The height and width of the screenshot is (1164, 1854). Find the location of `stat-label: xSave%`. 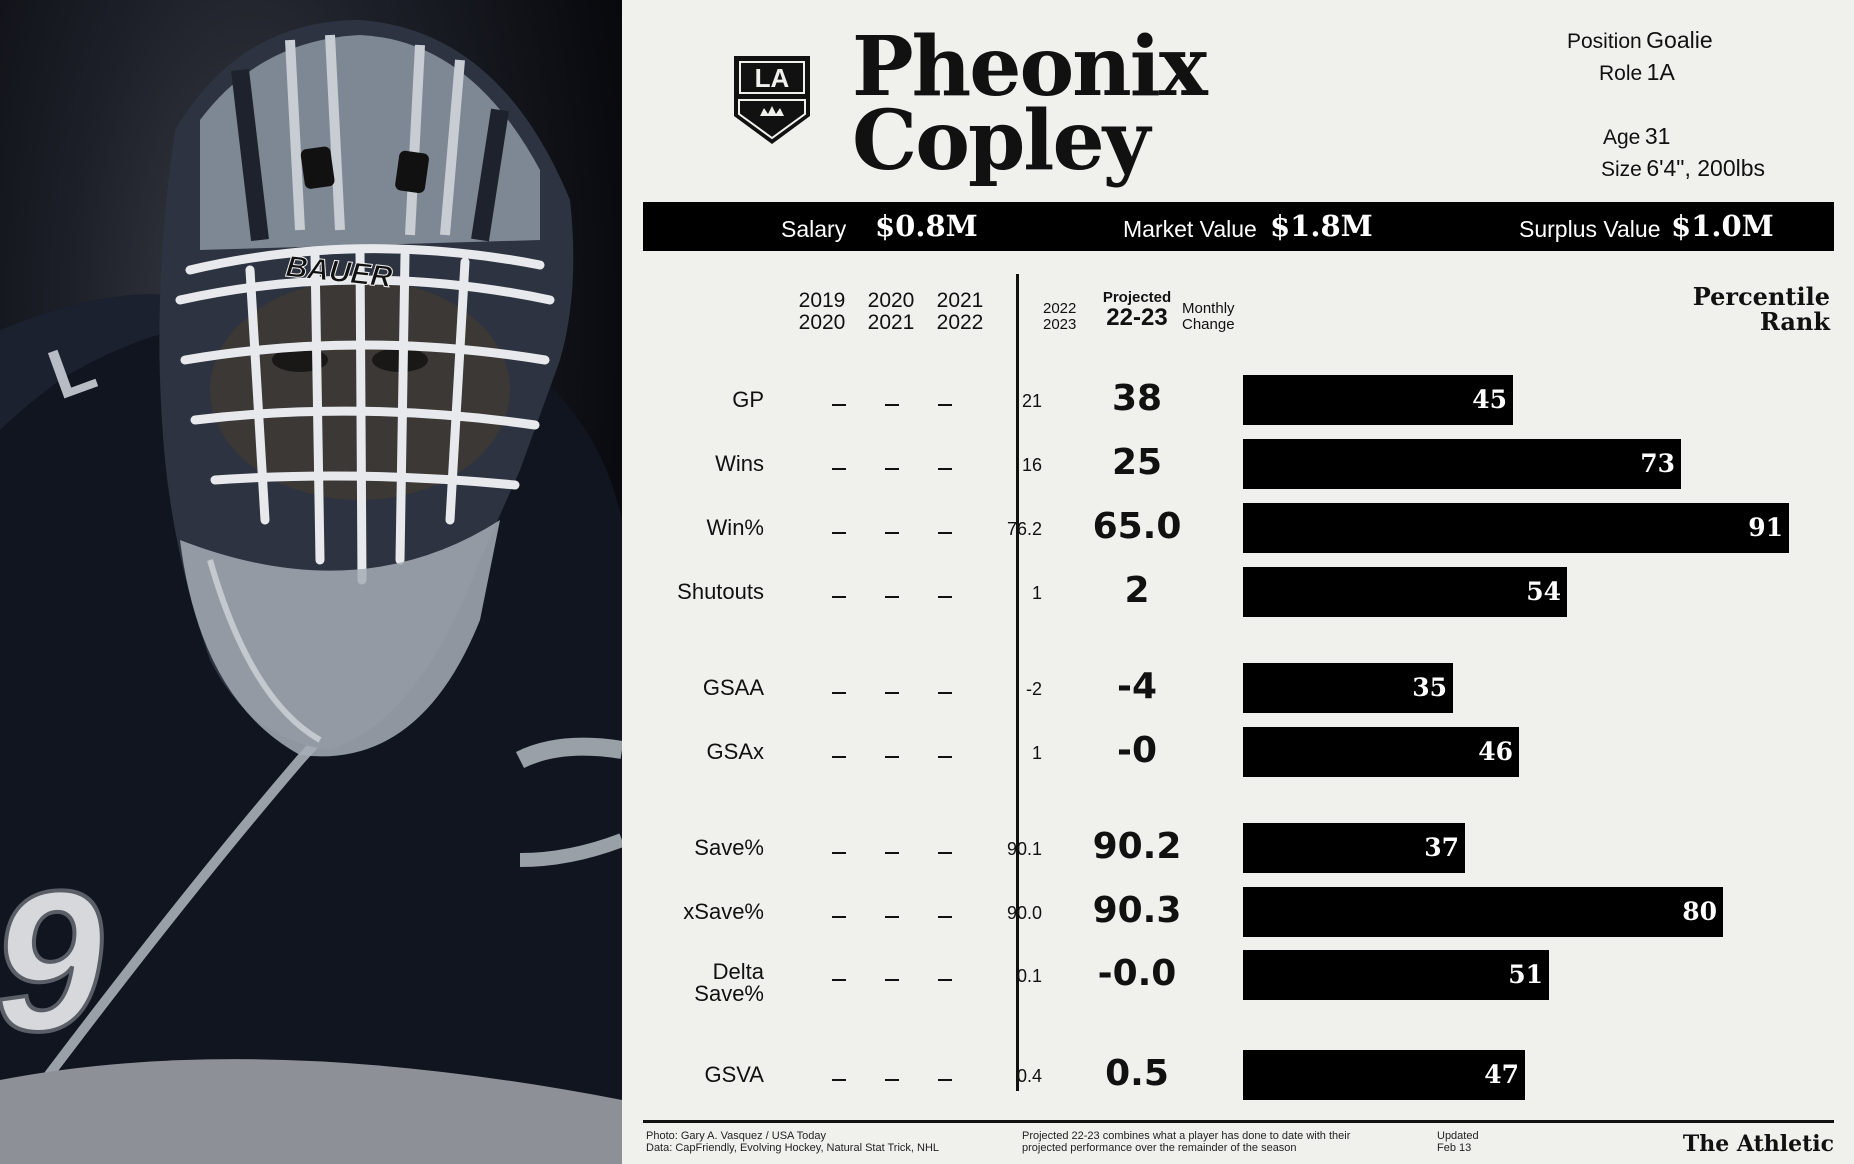

stat-label: xSave% is located at coordinates (723, 911).